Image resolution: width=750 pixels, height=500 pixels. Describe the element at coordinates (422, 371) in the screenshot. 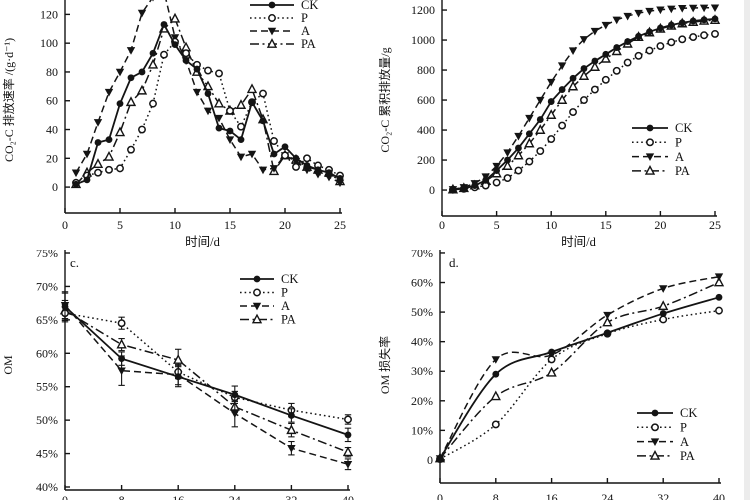

I see `y-tick-label: 30%` at that location.